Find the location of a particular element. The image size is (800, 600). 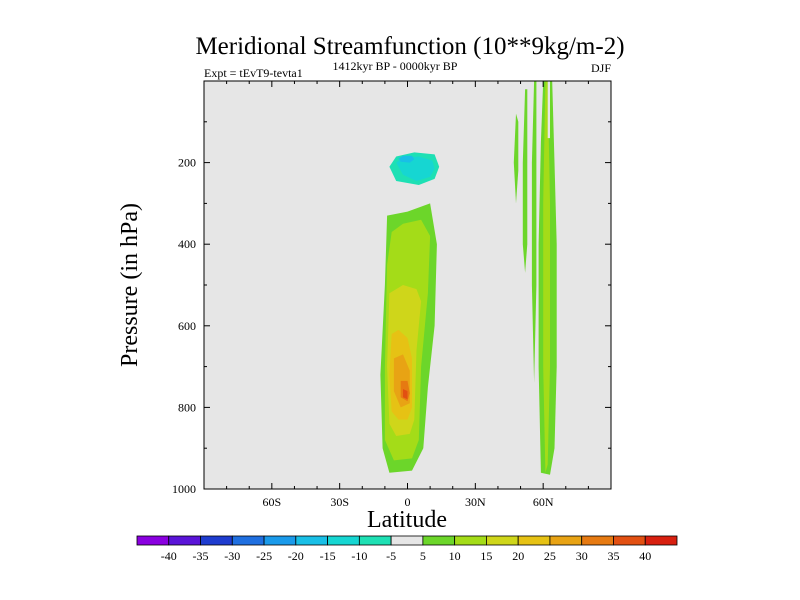

y-axis-label: Pressure (in hPa) is located at coordinates (130, 285).